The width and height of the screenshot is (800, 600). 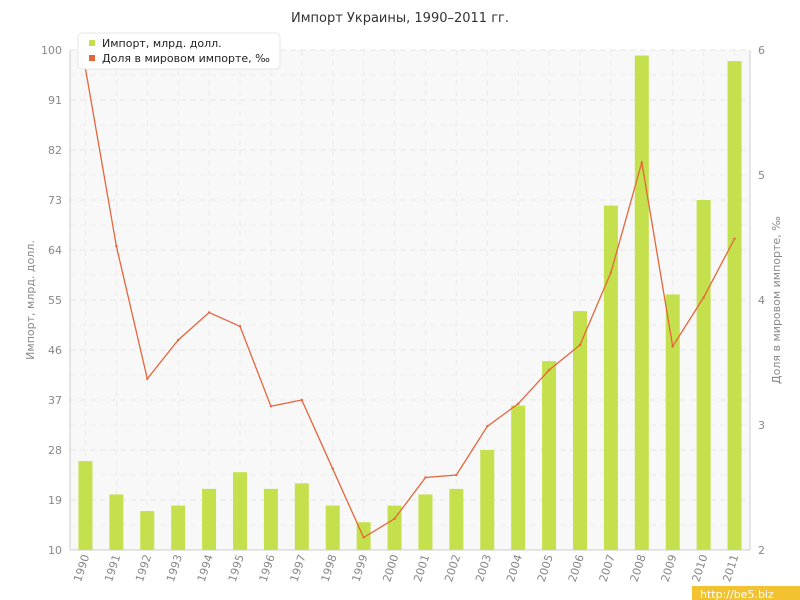 I want to click on x-tick-label: 1991, so click(x=112, y=568).